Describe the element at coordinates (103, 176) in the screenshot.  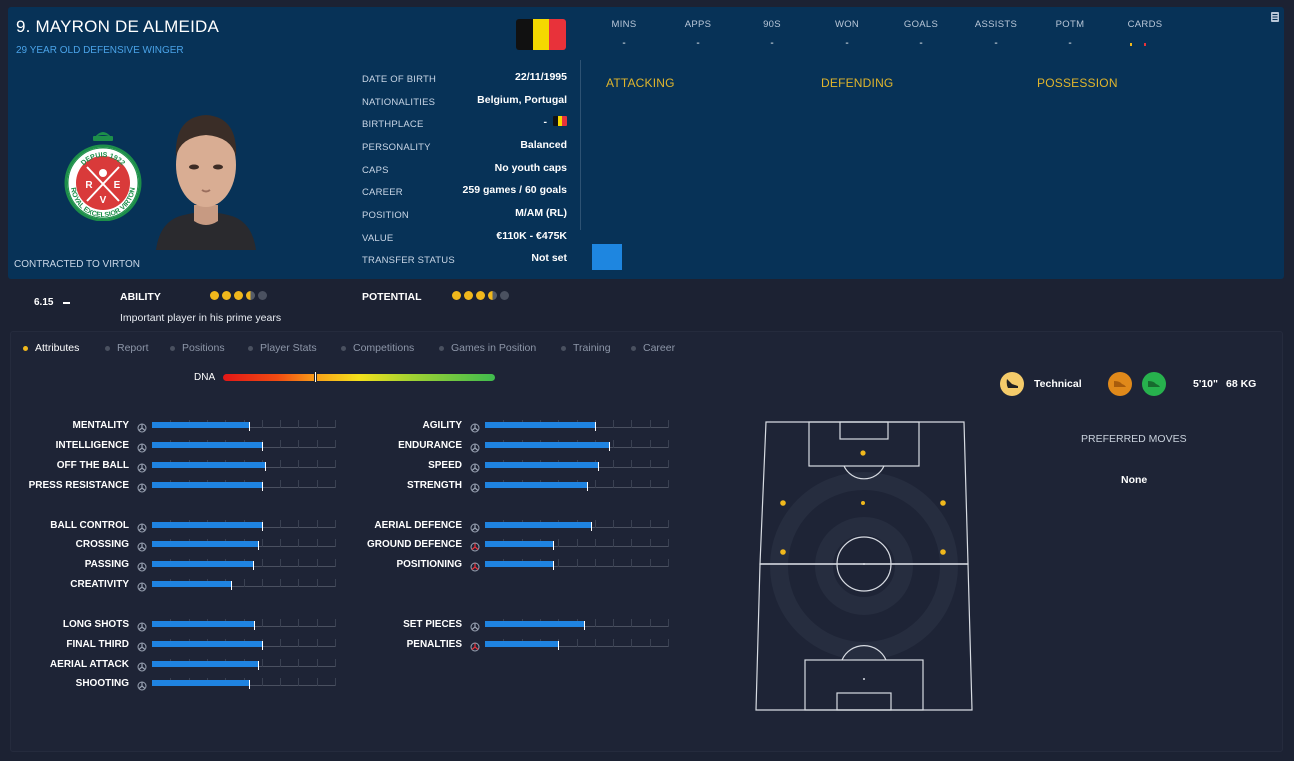
I see `club-badge-icon: DEPUIS 1922 ROYAL EXCELSIOR VIRTON R E V` at that location.